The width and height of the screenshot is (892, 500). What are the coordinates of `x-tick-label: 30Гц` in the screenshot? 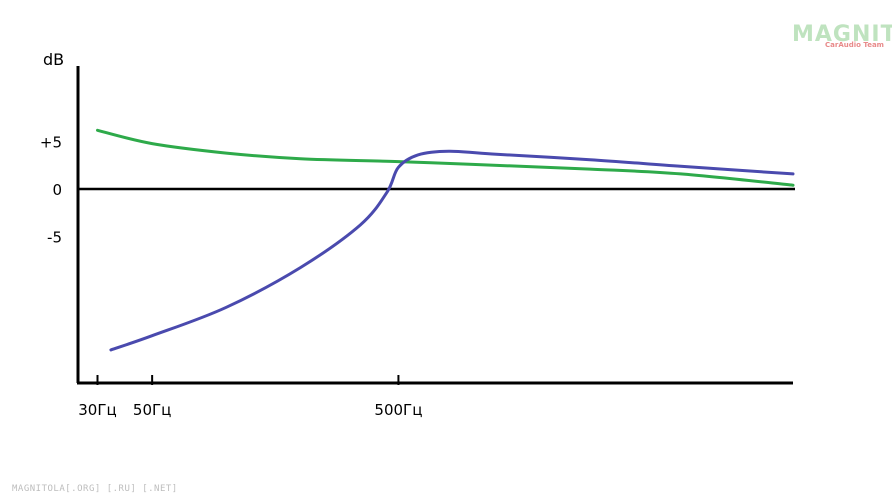 It's located at (97, 410).